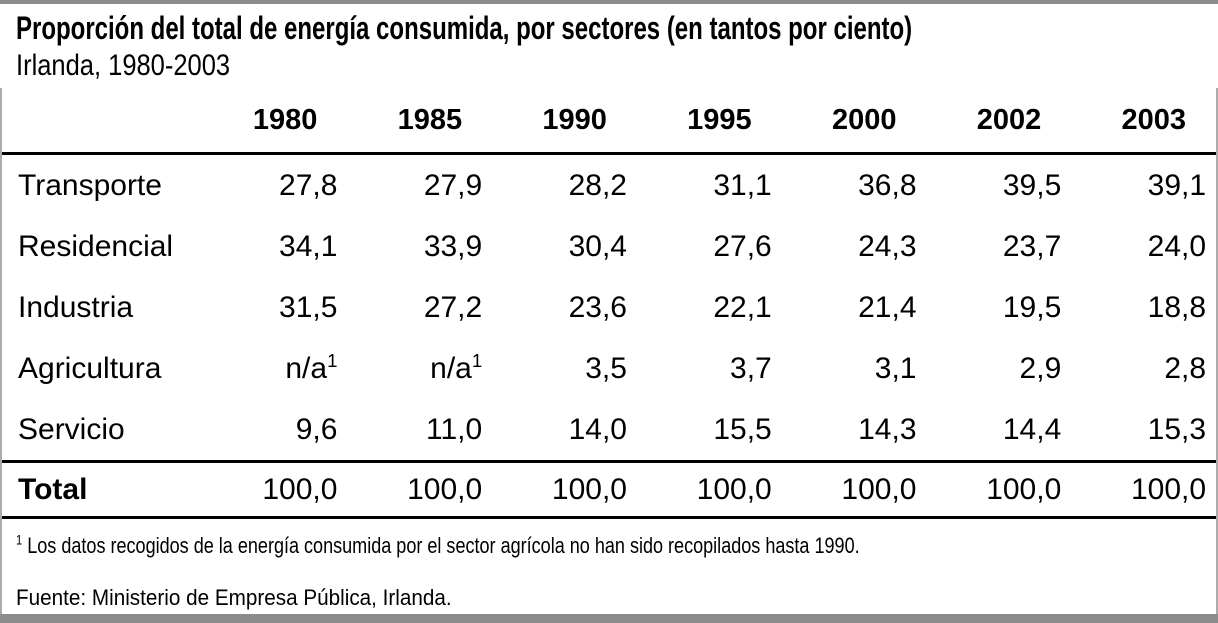 The image size is (1218, 623). Describe the element at coordinates (76, 307) in the screenshot. I see `row-label: Industria` at that location.